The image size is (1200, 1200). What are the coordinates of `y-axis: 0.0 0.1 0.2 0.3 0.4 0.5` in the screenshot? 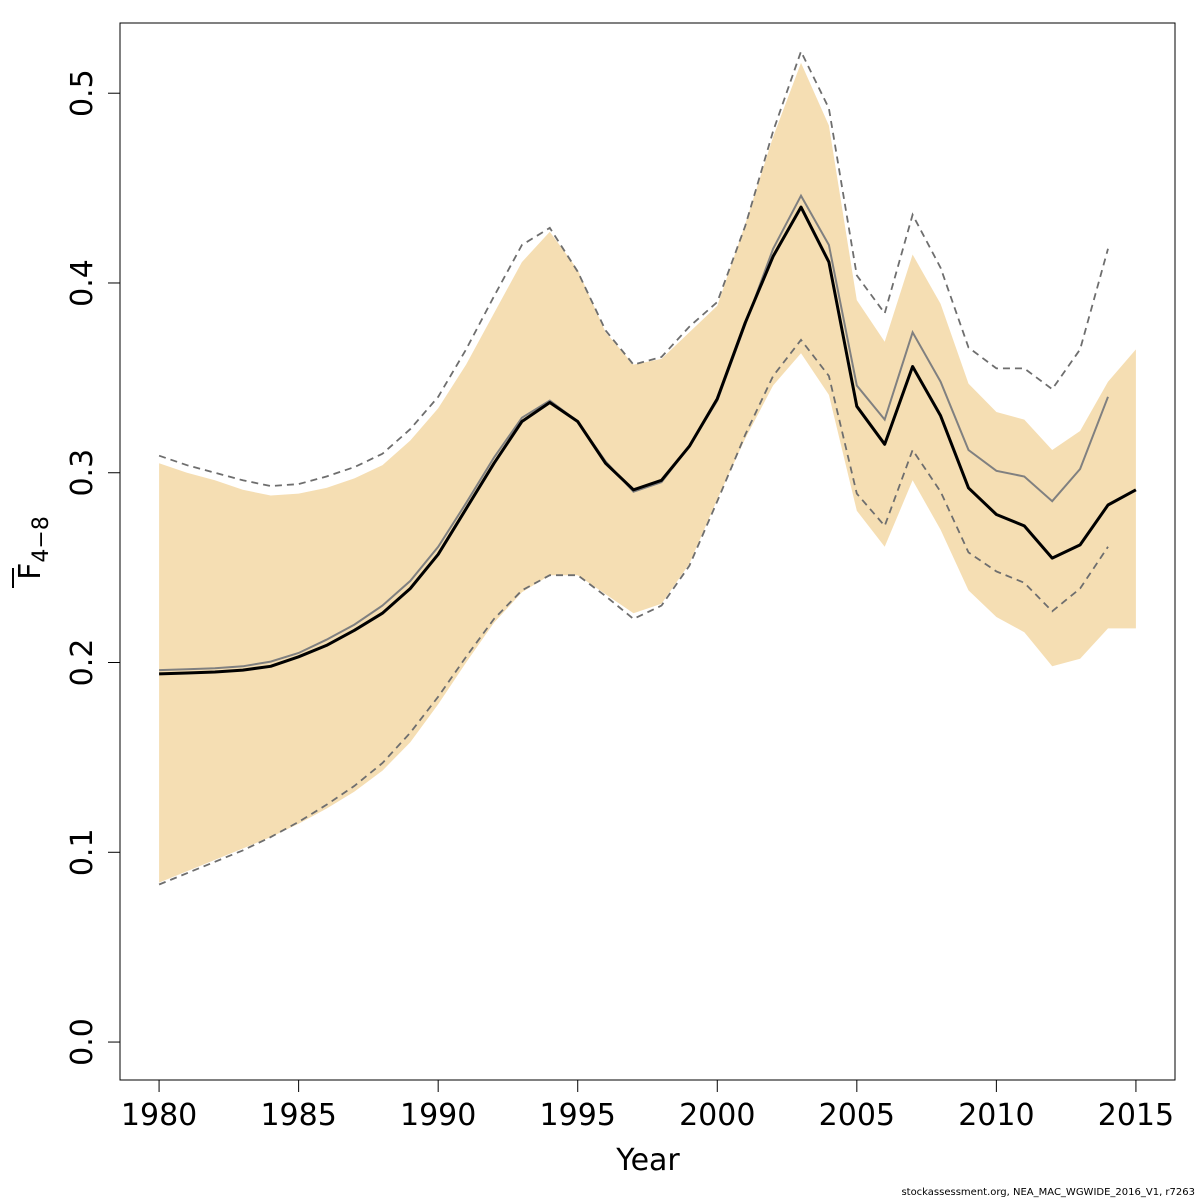 It's located at (93, 567).